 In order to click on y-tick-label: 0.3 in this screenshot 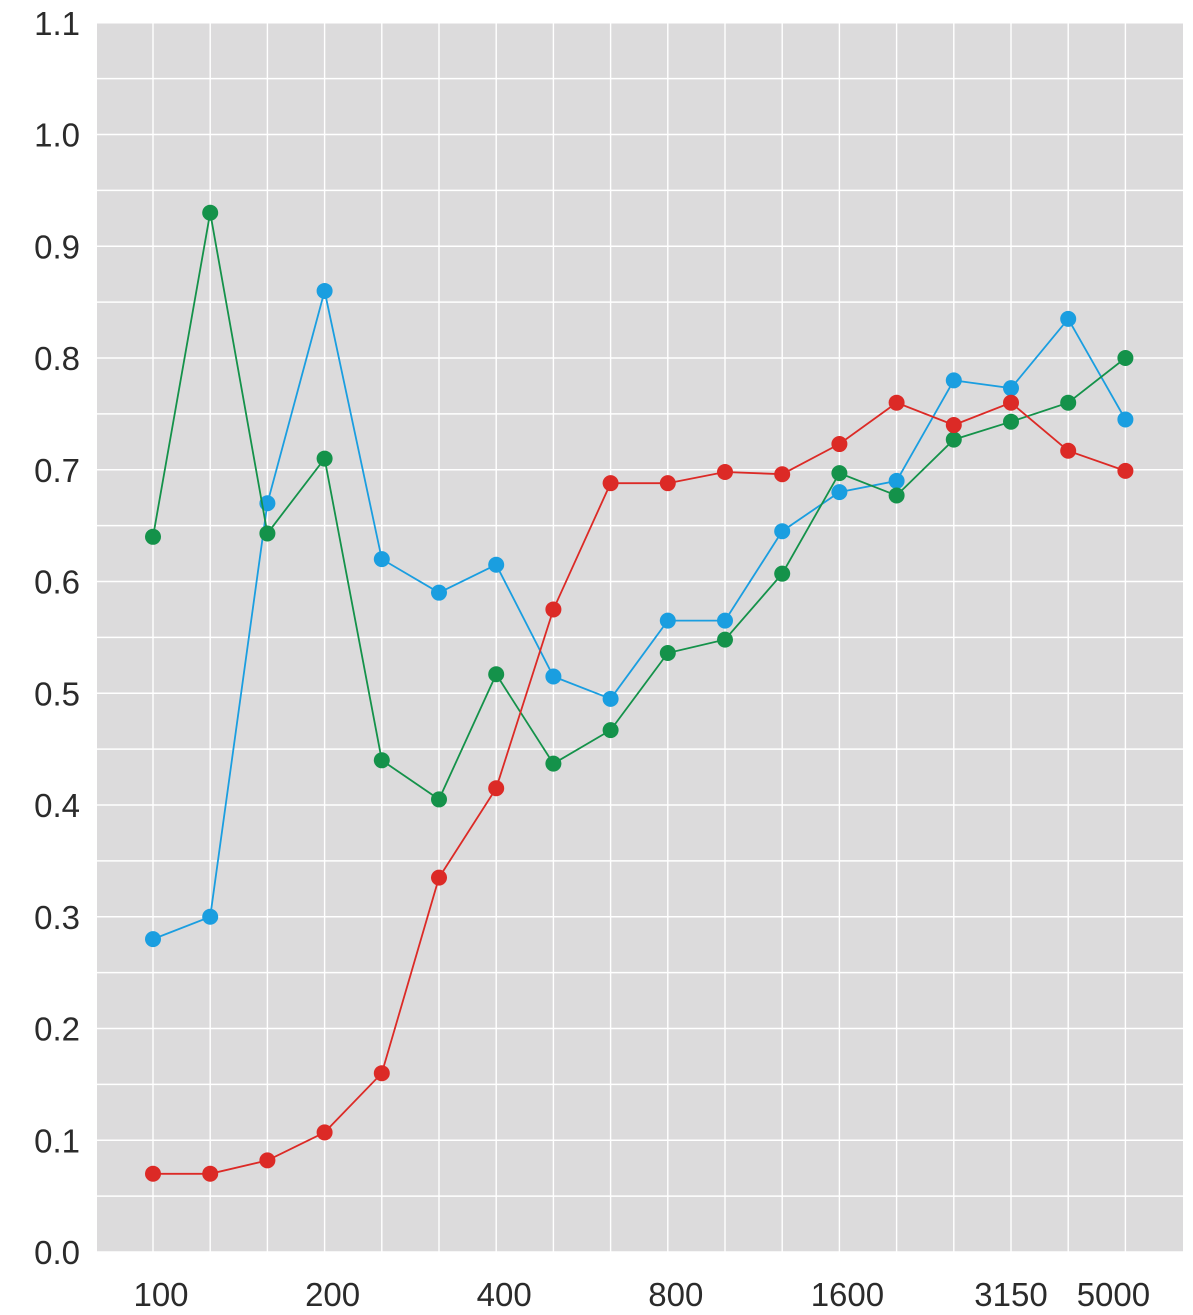, I will do `click(57, 917)`.